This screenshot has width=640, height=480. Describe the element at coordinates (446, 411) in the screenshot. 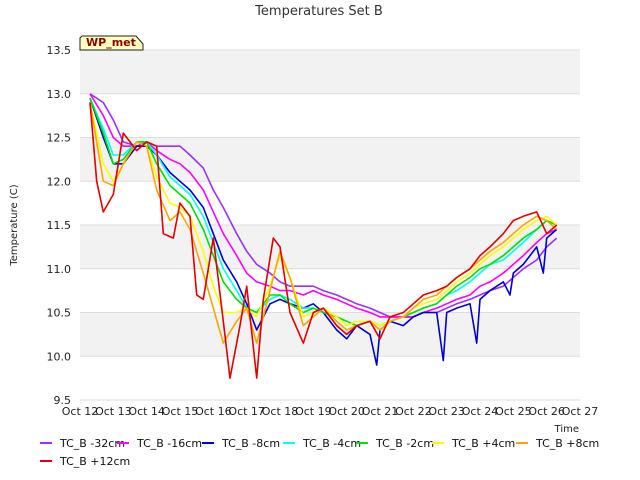

I see `x-tick-label: Oct 23` at that location.